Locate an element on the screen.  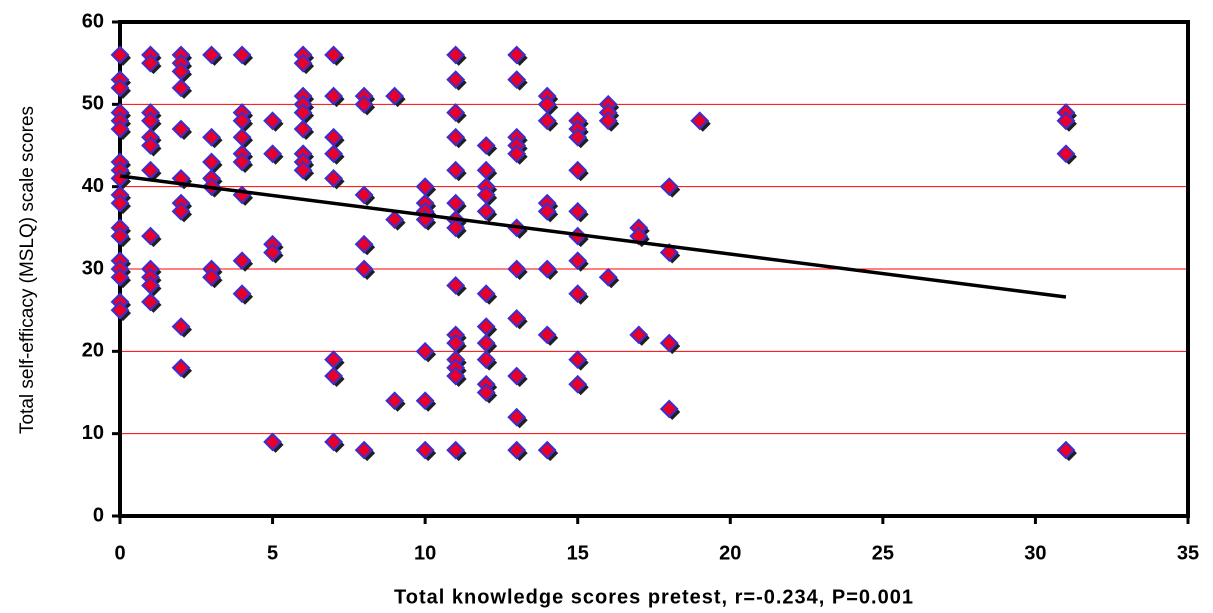
y-tick-label: 30 is located at coordinates (93, 268).